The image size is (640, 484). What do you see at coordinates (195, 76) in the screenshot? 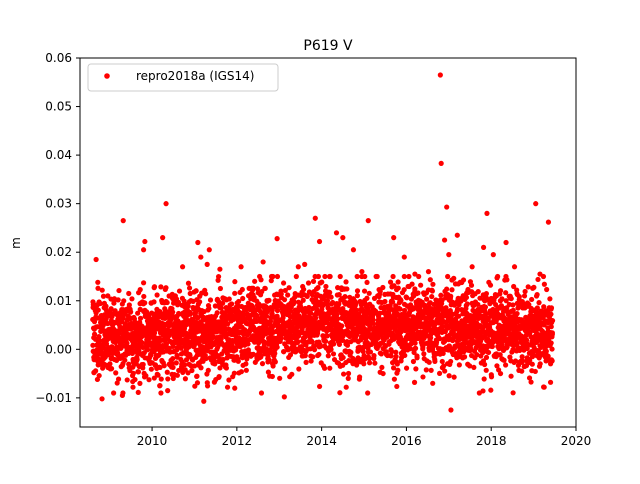
I see `legend-label: repro2018a (IGS14)` at bounding box center [195, 76].